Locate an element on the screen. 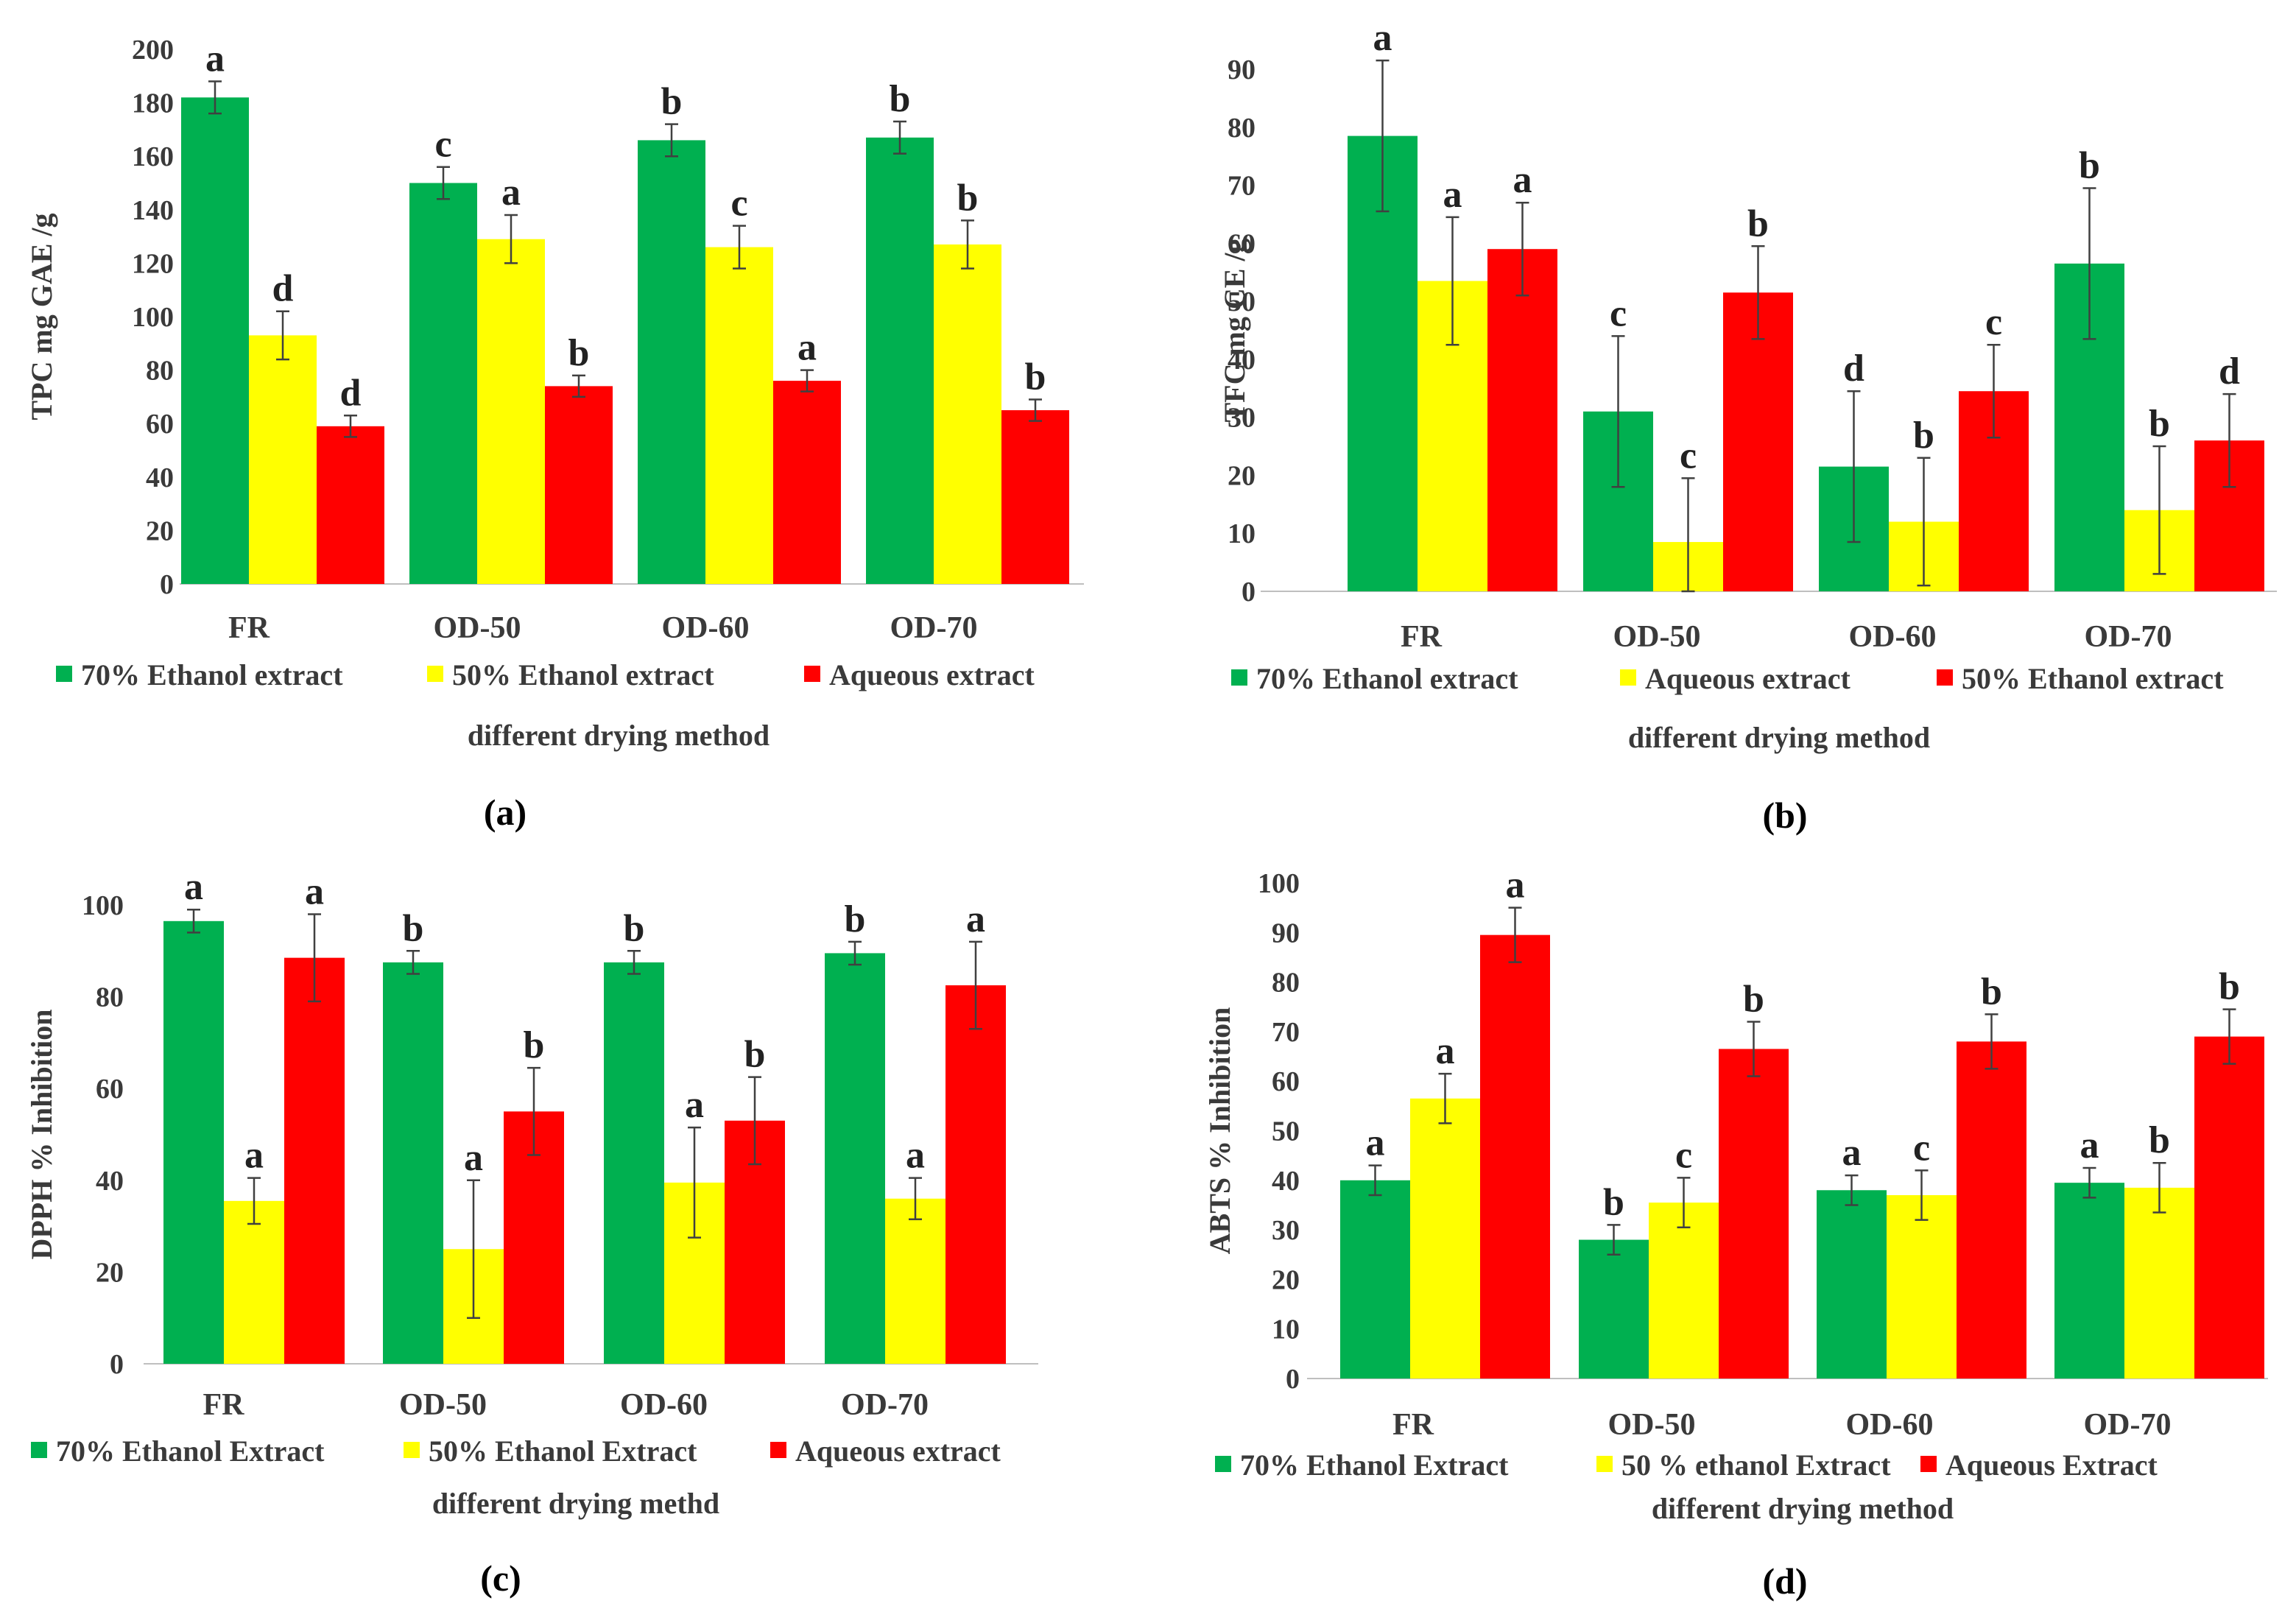 The width and height of the screenshot is (2296, 1623). panel-label: (d) is located at coordinates (1785, 1581).